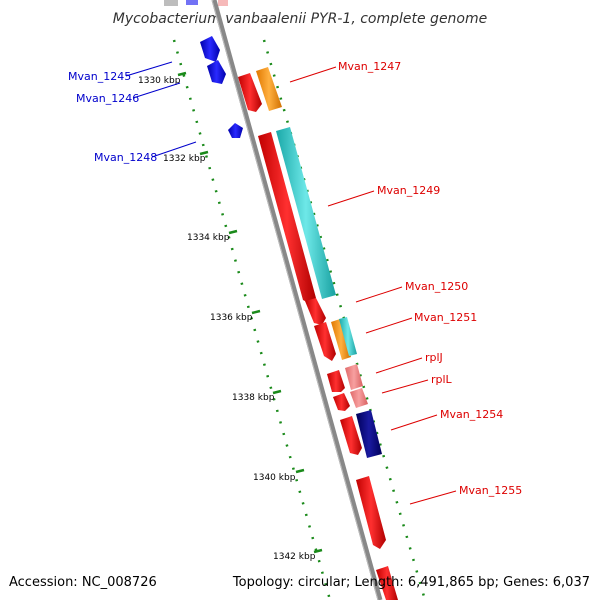  I want to click on gene-rplJ, so click(336, 381).